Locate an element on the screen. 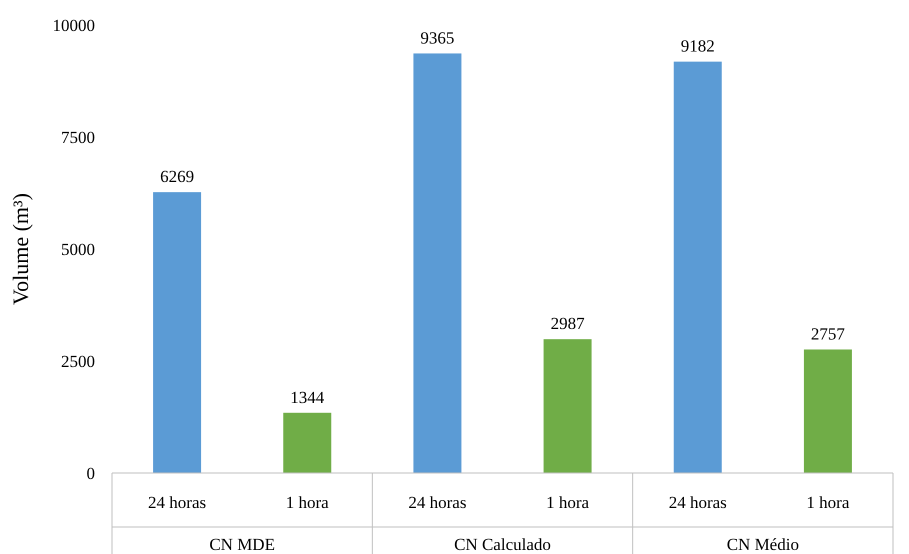  x-tick-label: CN Médio is located at coordinates (762, 544).